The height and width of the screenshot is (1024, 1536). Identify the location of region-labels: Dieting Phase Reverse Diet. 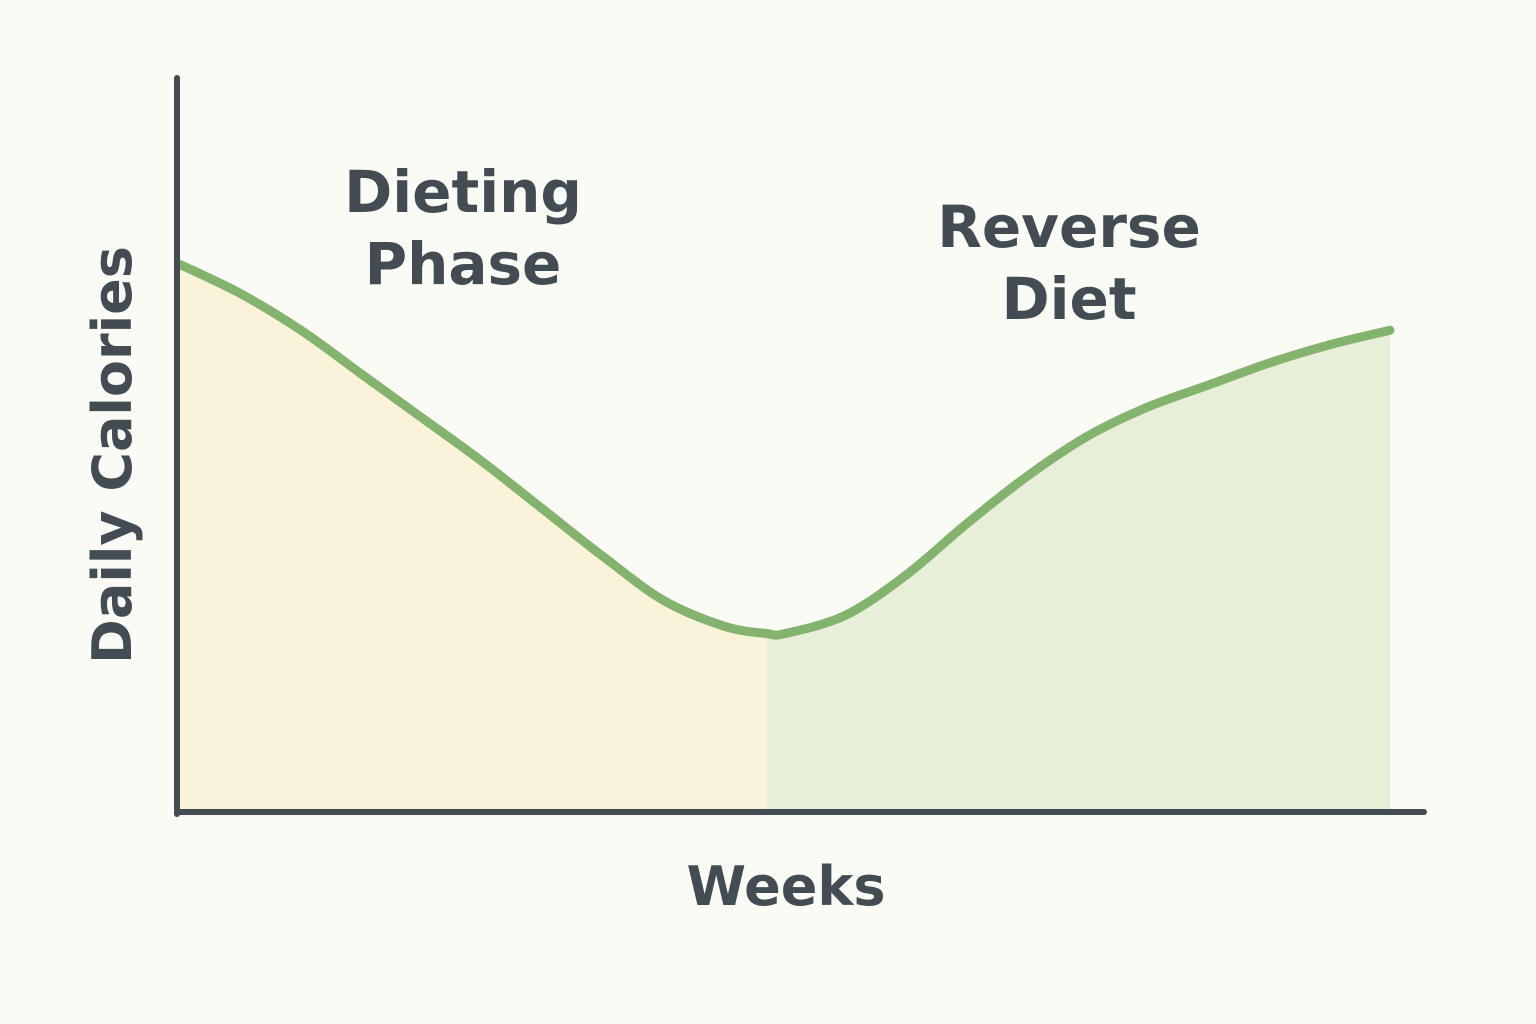
(772, 245).